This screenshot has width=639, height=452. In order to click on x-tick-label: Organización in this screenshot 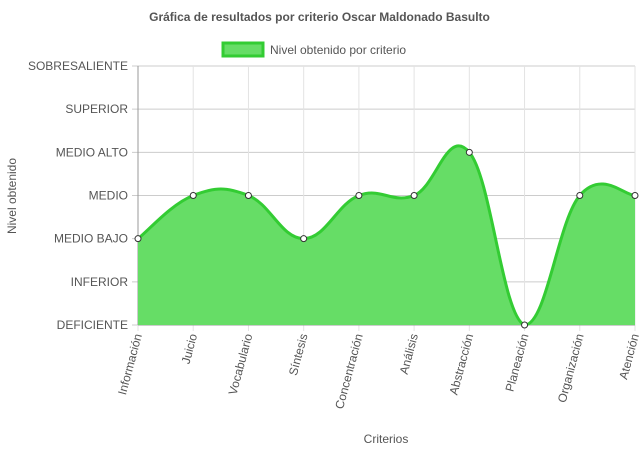, I will do `click(571, 368)`.